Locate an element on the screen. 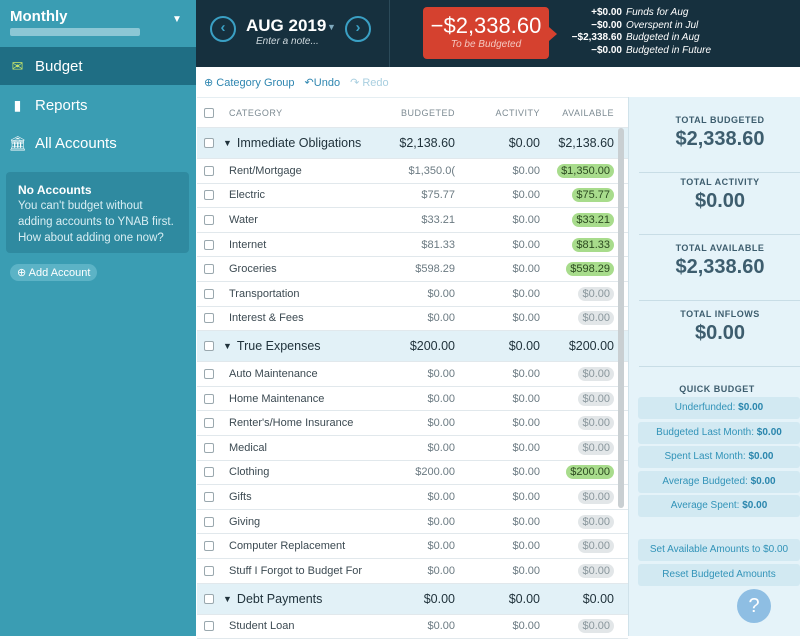 The height and width of the screenshot is (639, 800). quick-budget-button: Budgeted Last Month: $0.00 is located at coordinates (719, 432).